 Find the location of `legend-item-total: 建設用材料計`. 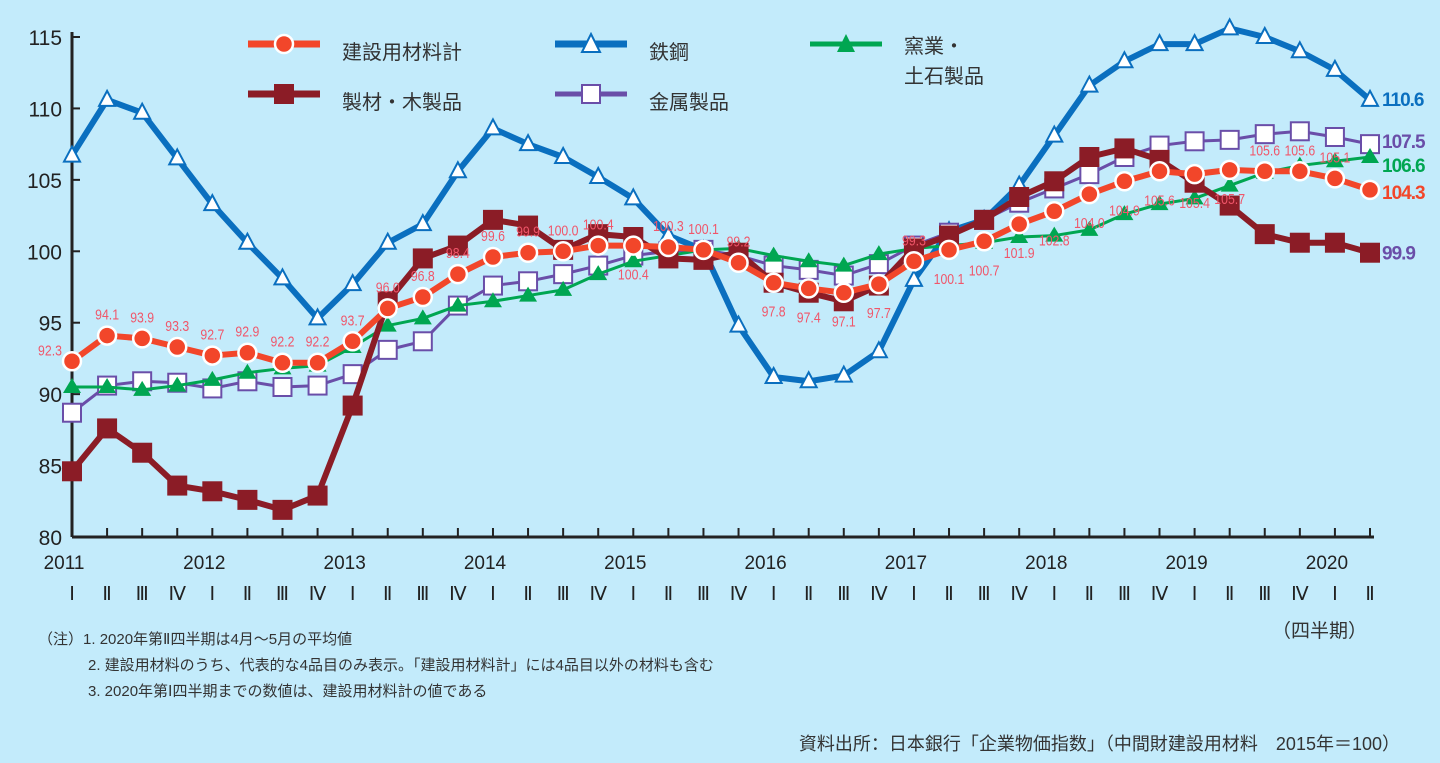

legend-item-total: 建設用材料計 is located at coordinates (355, 49).